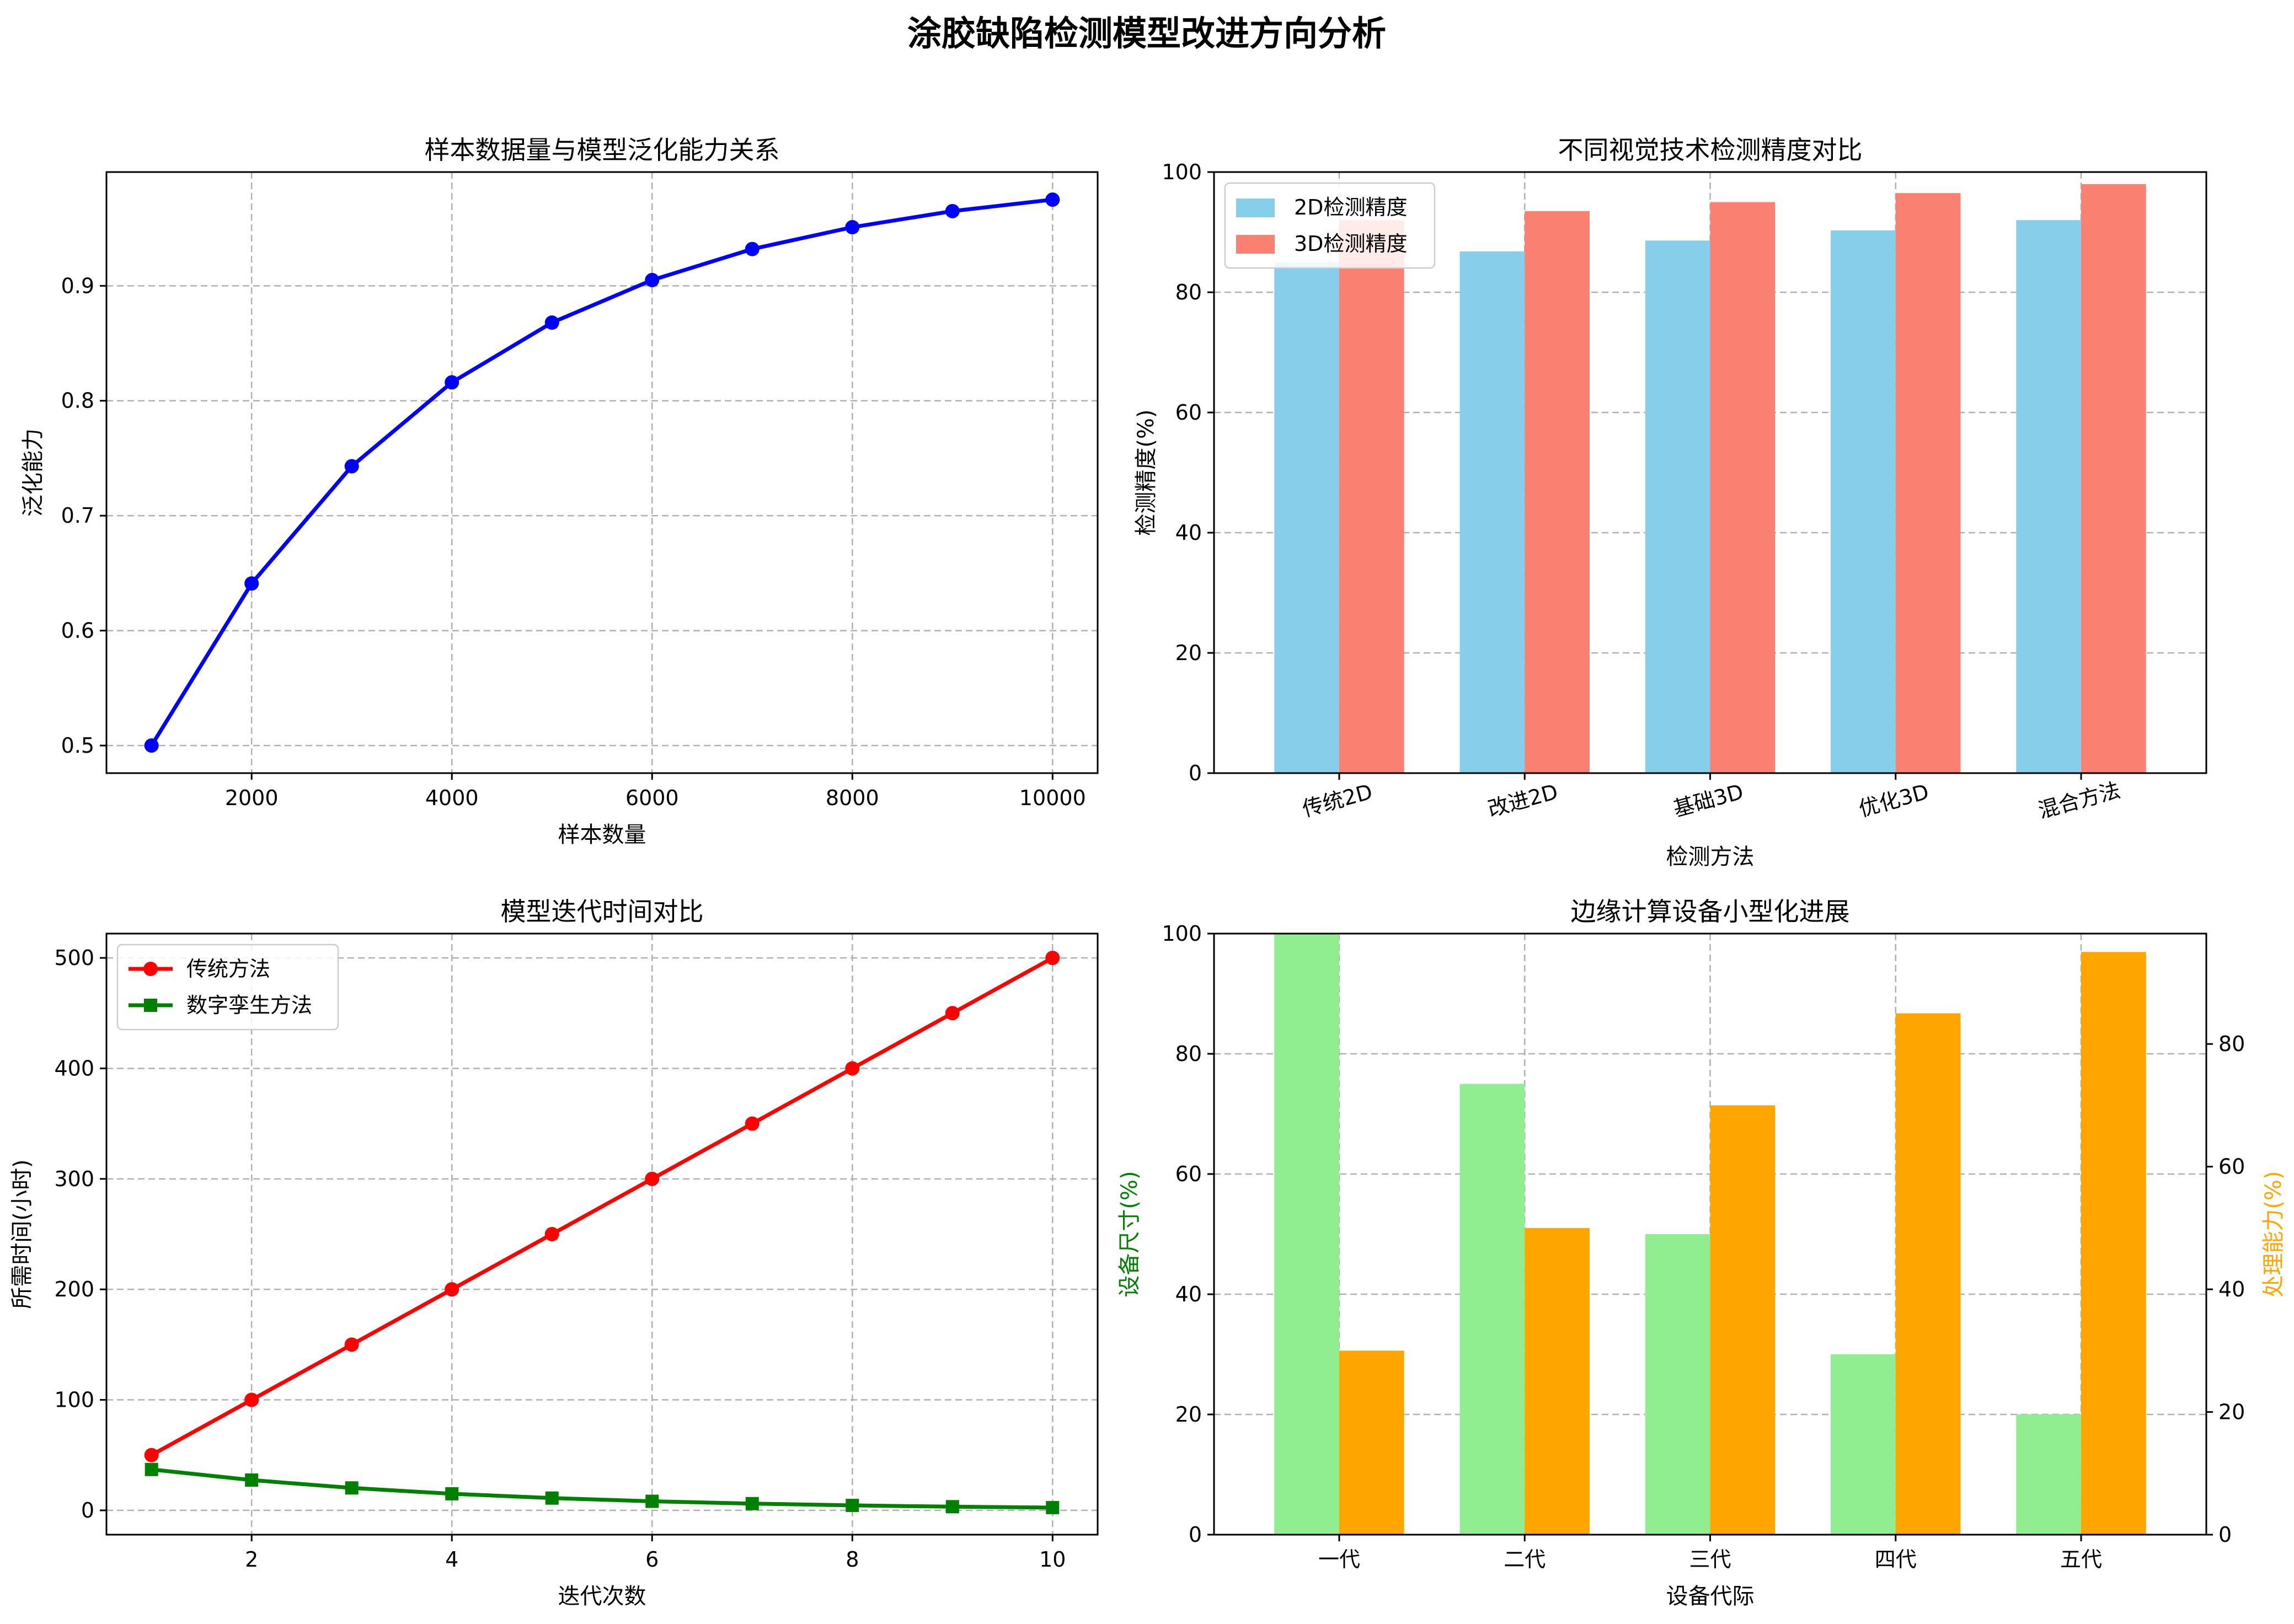 The image size is (2294, 1624). I want to click on y-tick-label: 20, so click(2231, 1412).